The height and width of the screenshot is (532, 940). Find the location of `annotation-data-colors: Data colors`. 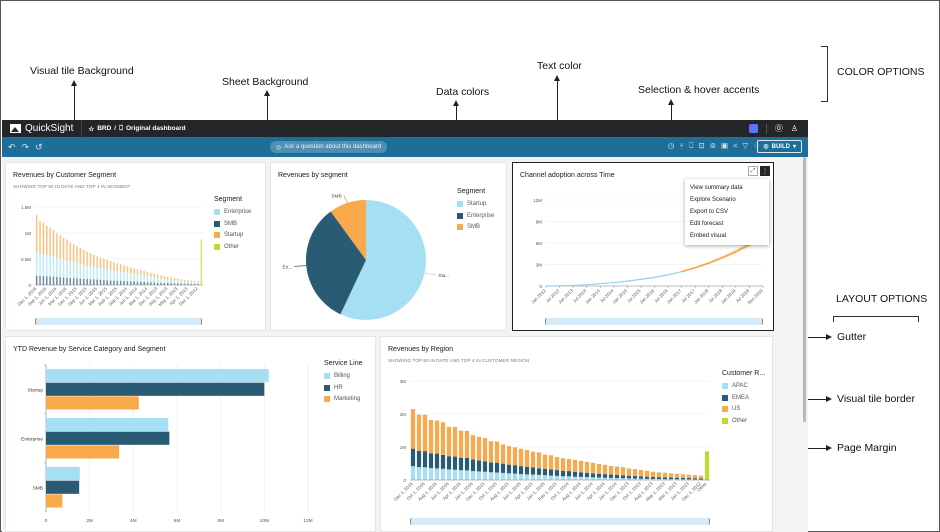

annotation-data-colors: Data colors is located at coordinates (463, 92).